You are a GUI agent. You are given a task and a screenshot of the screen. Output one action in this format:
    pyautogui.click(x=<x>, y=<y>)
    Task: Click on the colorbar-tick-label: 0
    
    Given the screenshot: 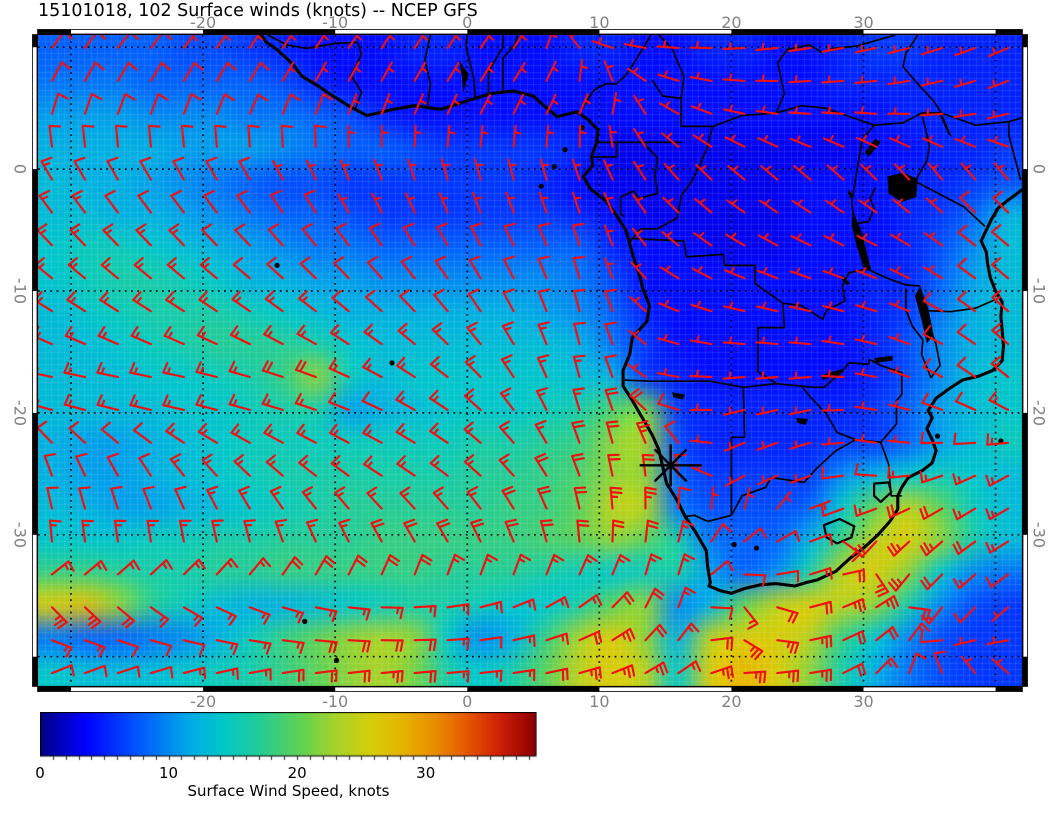 What is the action you would take?
    pyautogui.click(x=40, y=773)
    